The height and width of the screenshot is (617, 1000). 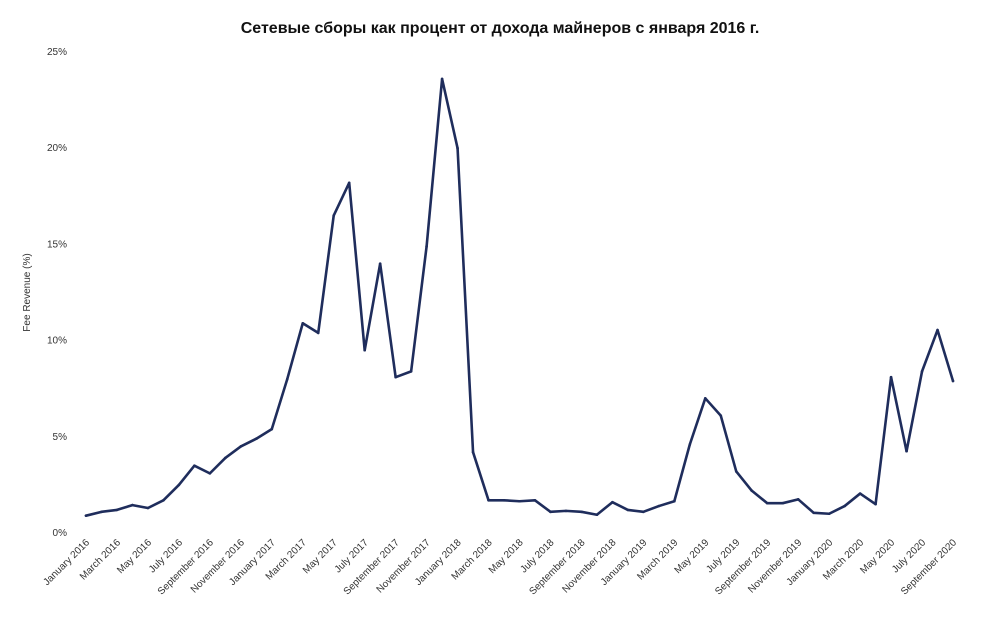 I want to click on x-tick-label: November 2016, so click(x=218, y=566).